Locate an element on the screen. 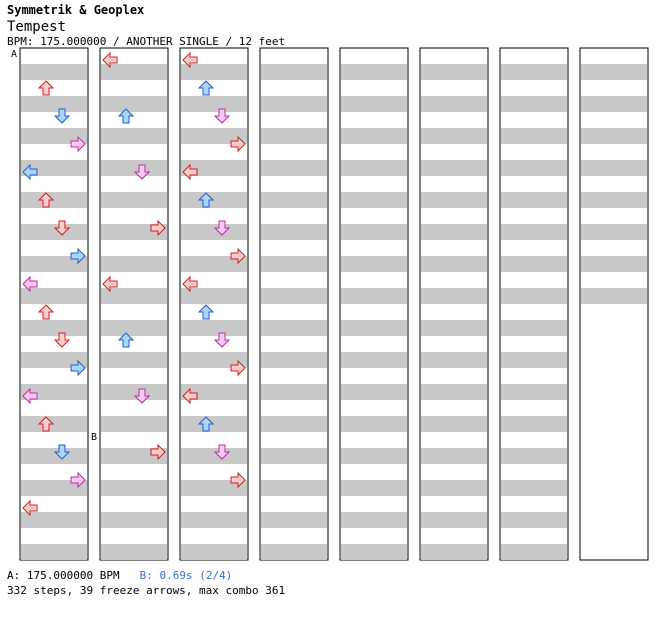 The height and width of the screenshot is (620, 672). song-title: Tempest is located at coordinates (37, 27).